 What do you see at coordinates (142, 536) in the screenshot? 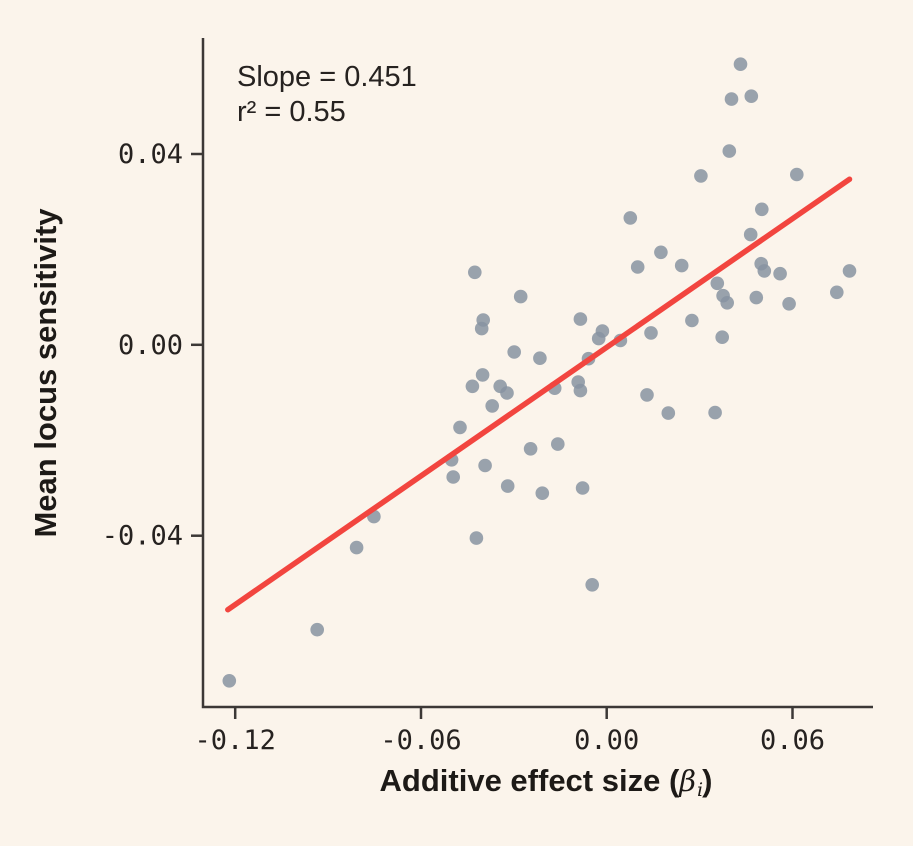
I see `y-tick-label: -0.04` at bounding box center [142, 536].